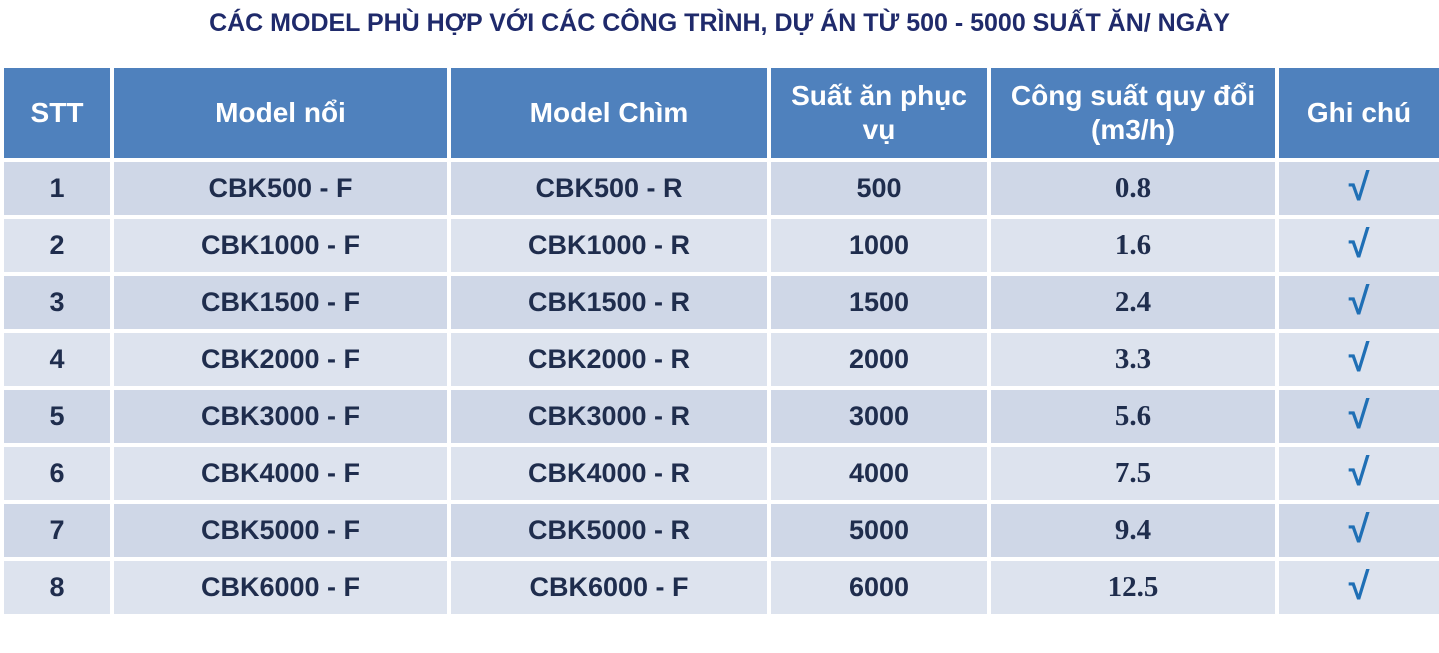 Image resolution: width=1439 pixels, height=653 pixels. What do you see at coordinates (879, 245) in the screenshot?
I see `table-cell: 1000` at bounding box center [879, 245].